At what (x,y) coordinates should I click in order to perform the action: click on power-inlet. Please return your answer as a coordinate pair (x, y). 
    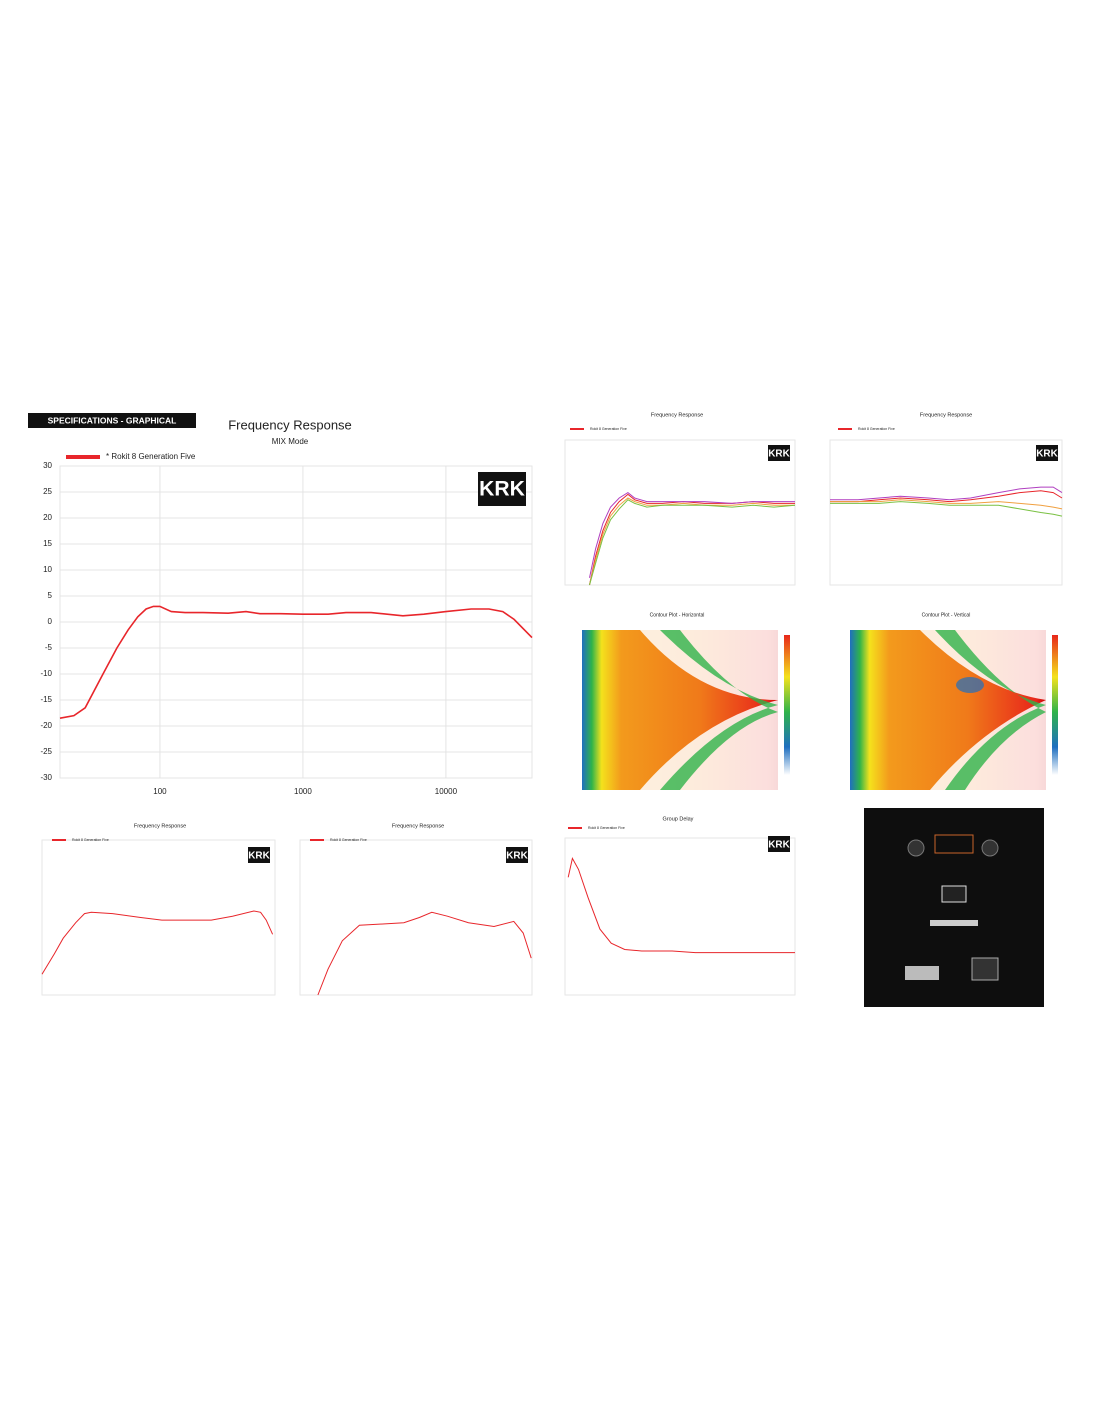
    Looking at the image, I should click on (985, 969).